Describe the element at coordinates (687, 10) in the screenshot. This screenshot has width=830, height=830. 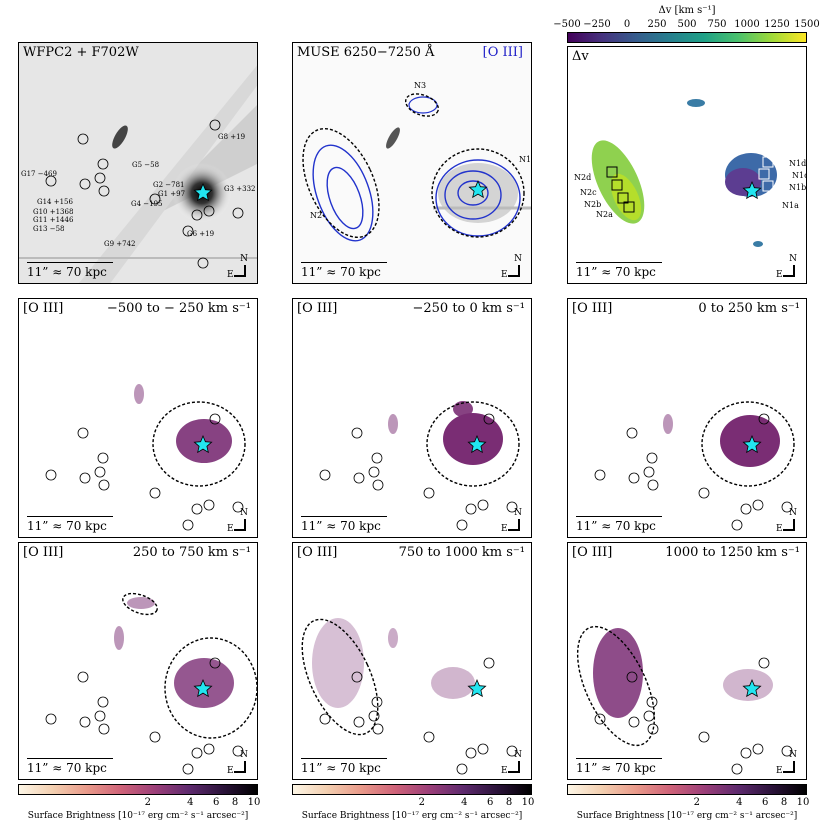
I see `velocity-colorbar-label: Δv [km s⁻¹]` at that location.